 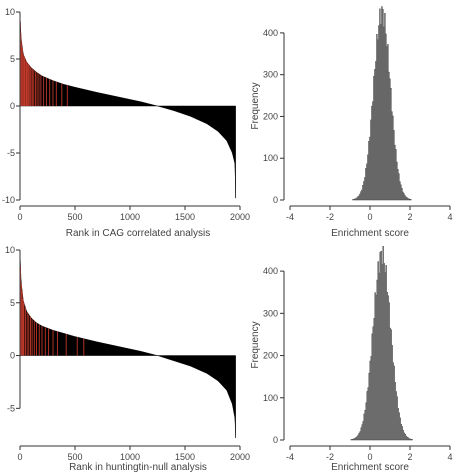 I want to click on x-axis-label: Rank in huntingtin-null analysis, so click(x=138, y=467).